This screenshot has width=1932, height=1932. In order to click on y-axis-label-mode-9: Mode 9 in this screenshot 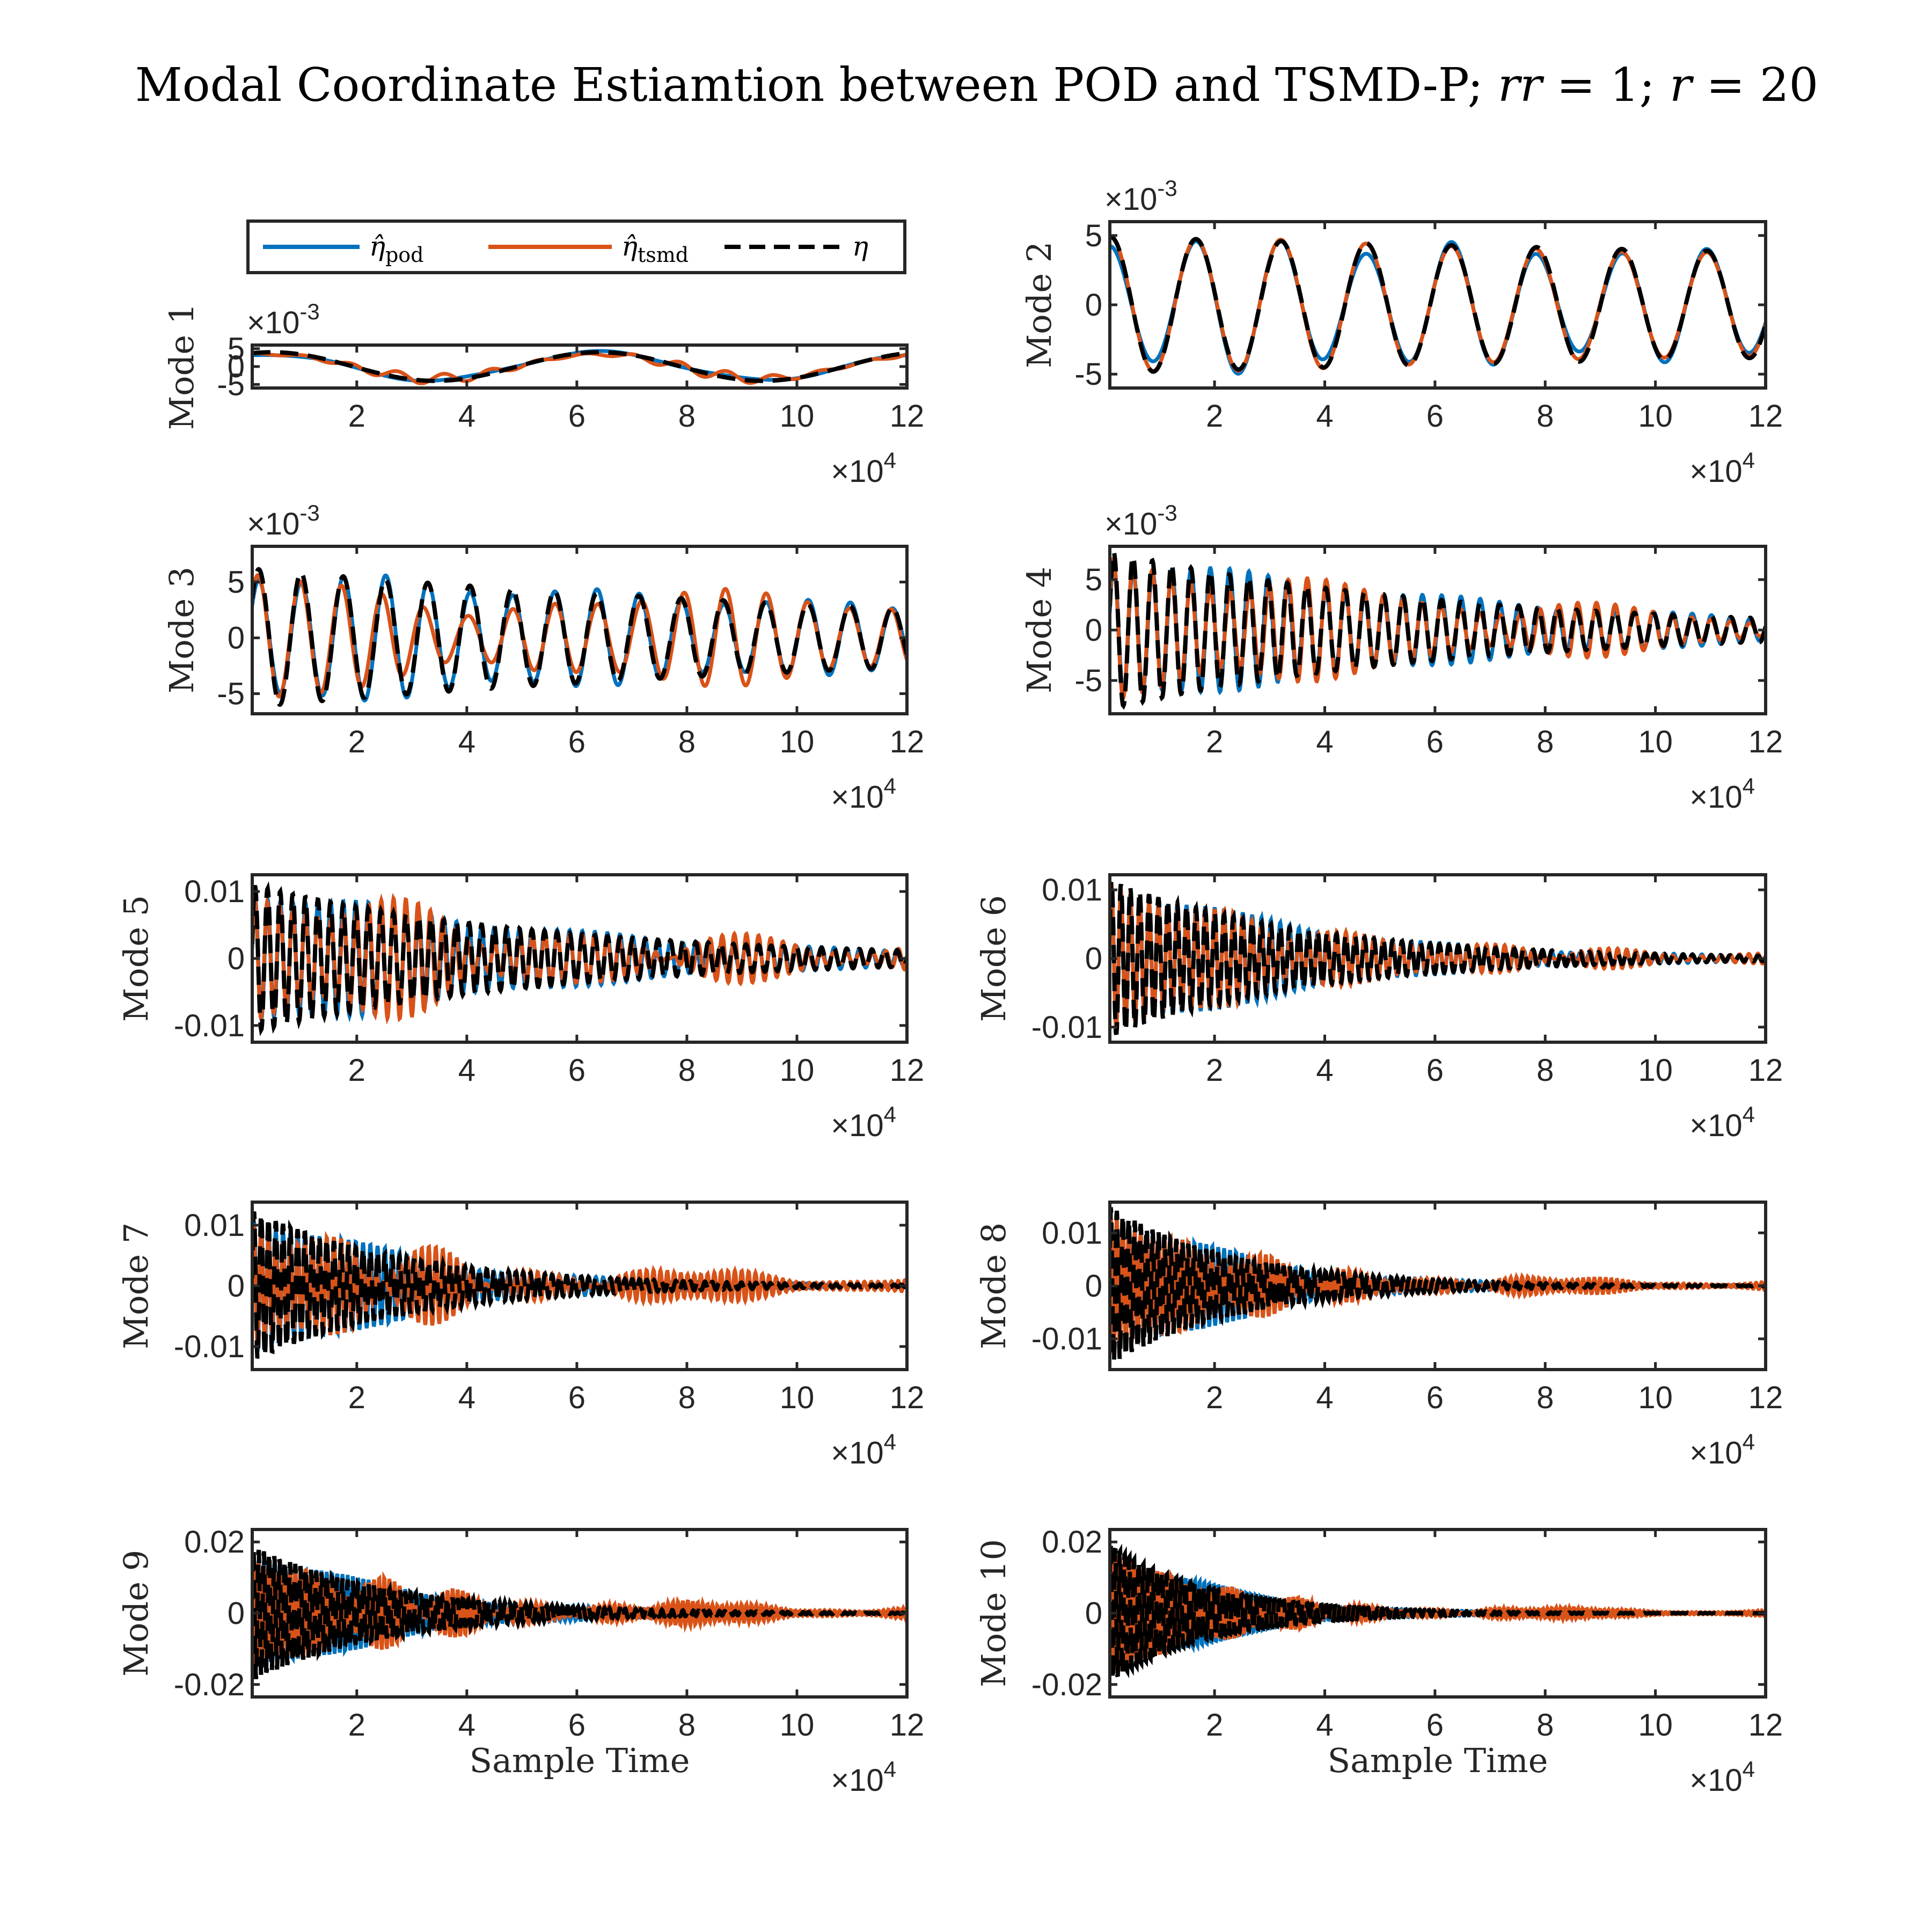, I will do `click(136, 1613)`.